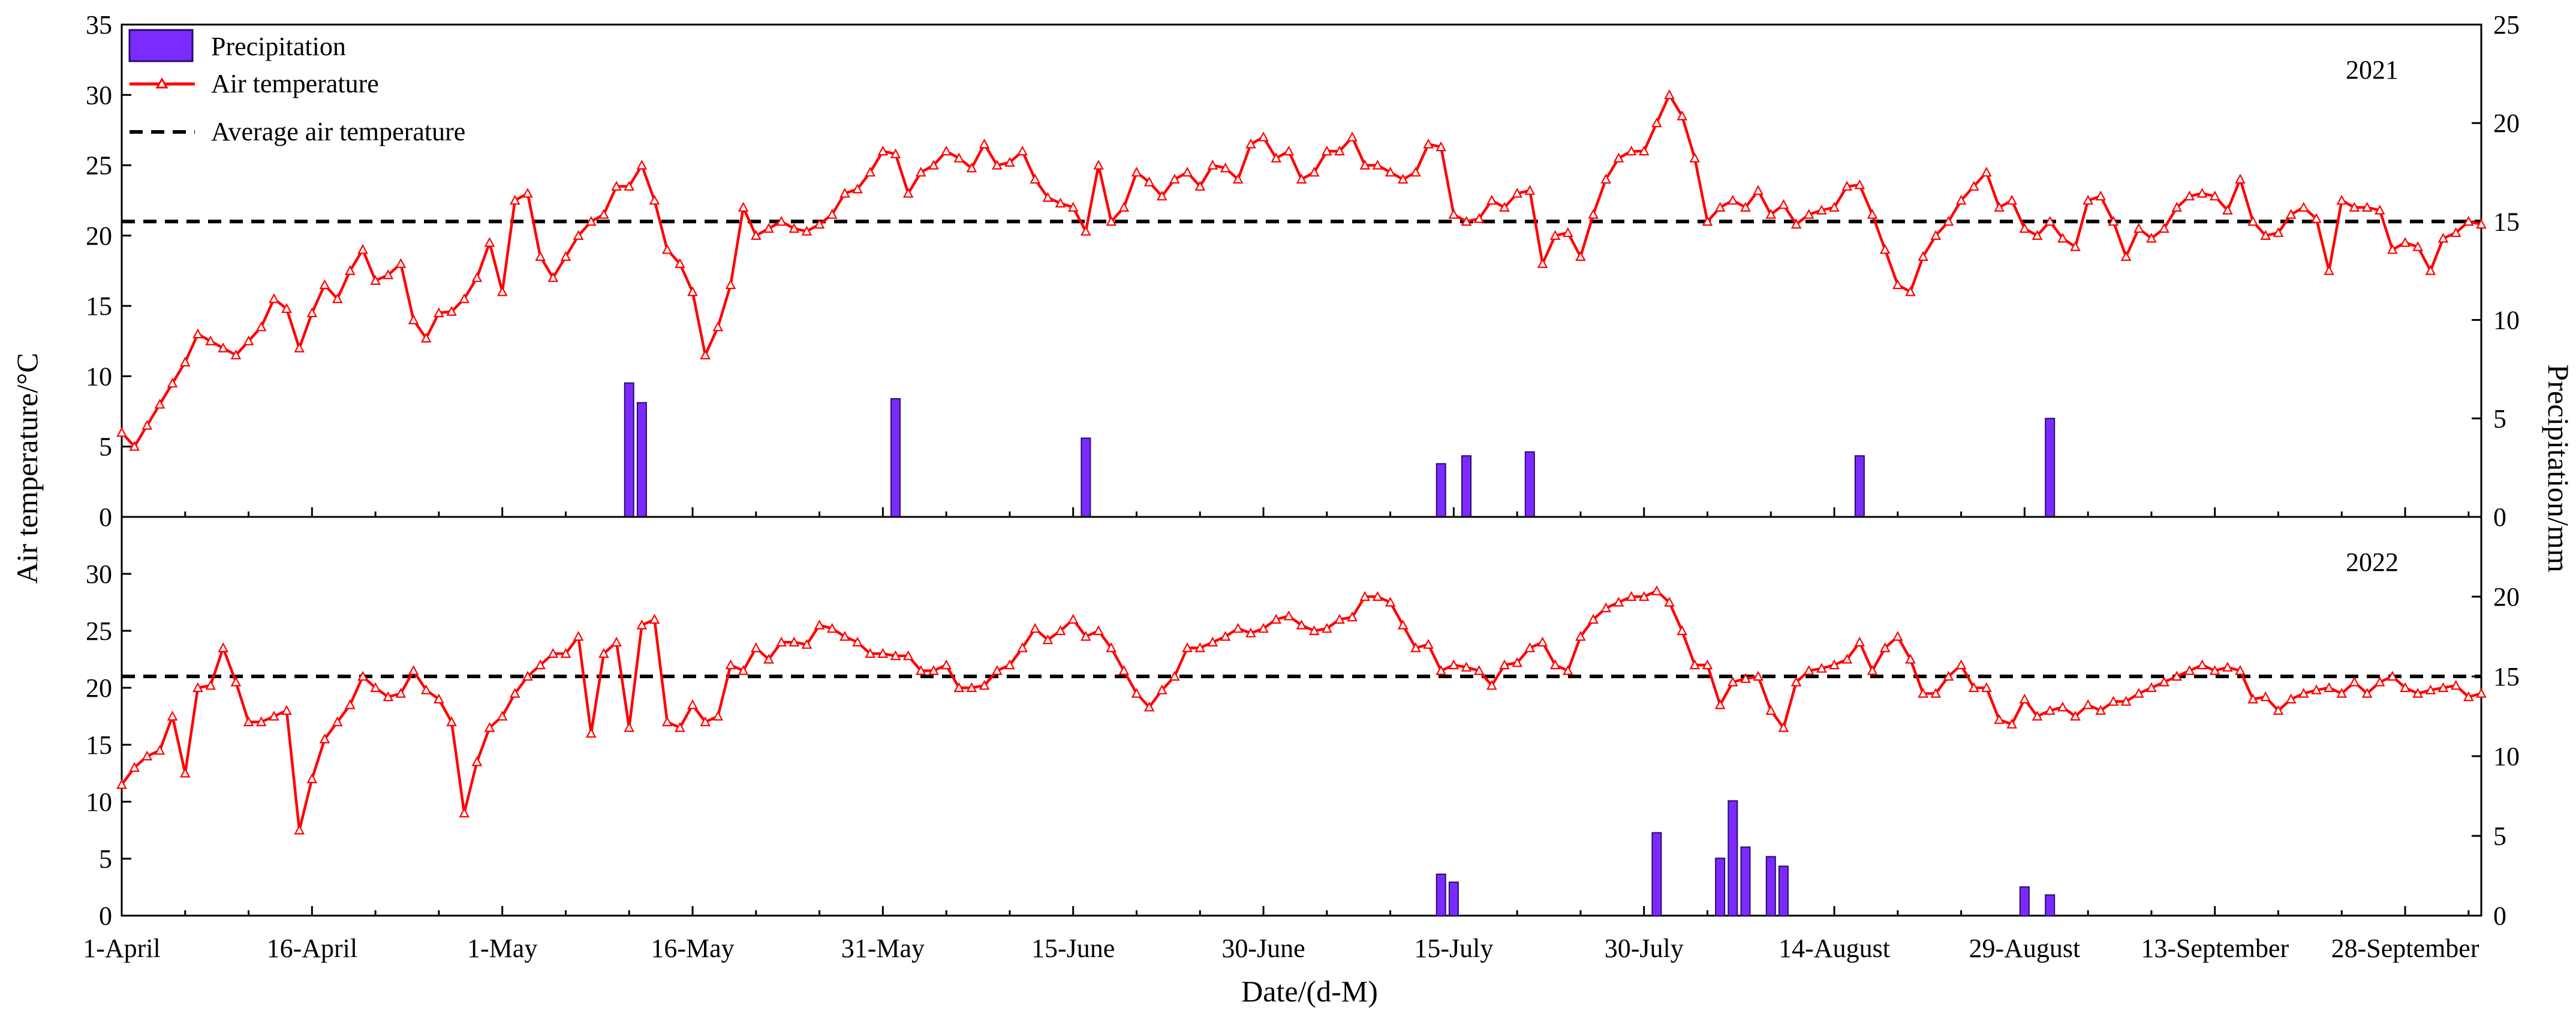 The width and height of the screenshot is (2576, 1011). I want to click on y-left-tick-label: 20, so click(99, 236).